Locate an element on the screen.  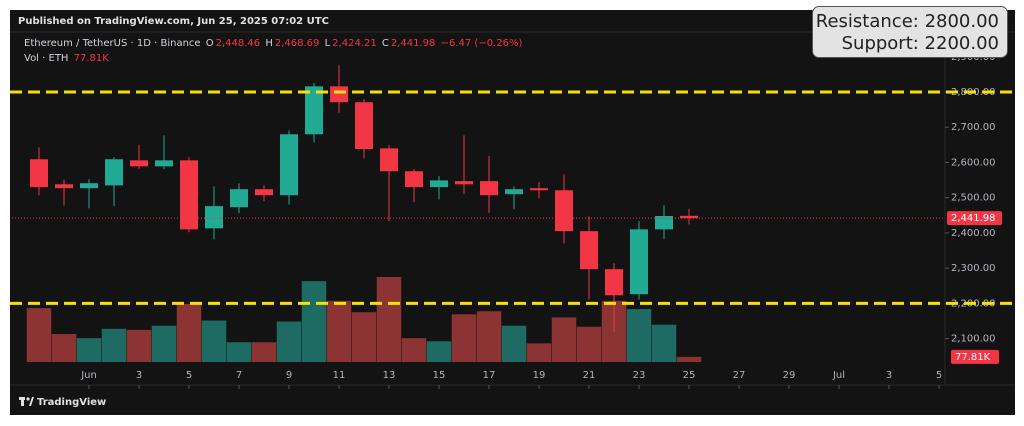
x-tick-label: 7 is located at coordinates (239, 375).